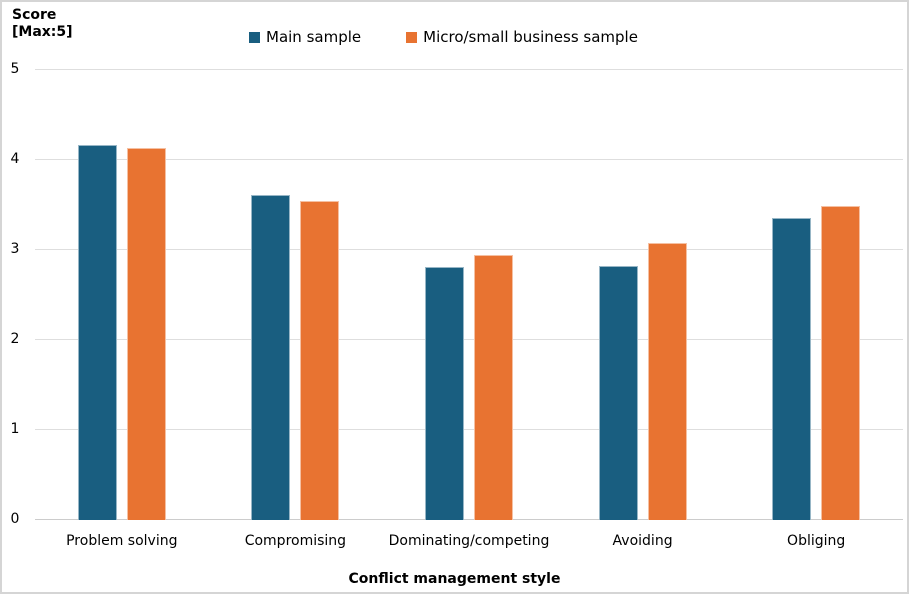  Describe the element at coordinates (122, 541) in the screenshot. I see `x-category-label: Problem solving` at that location.